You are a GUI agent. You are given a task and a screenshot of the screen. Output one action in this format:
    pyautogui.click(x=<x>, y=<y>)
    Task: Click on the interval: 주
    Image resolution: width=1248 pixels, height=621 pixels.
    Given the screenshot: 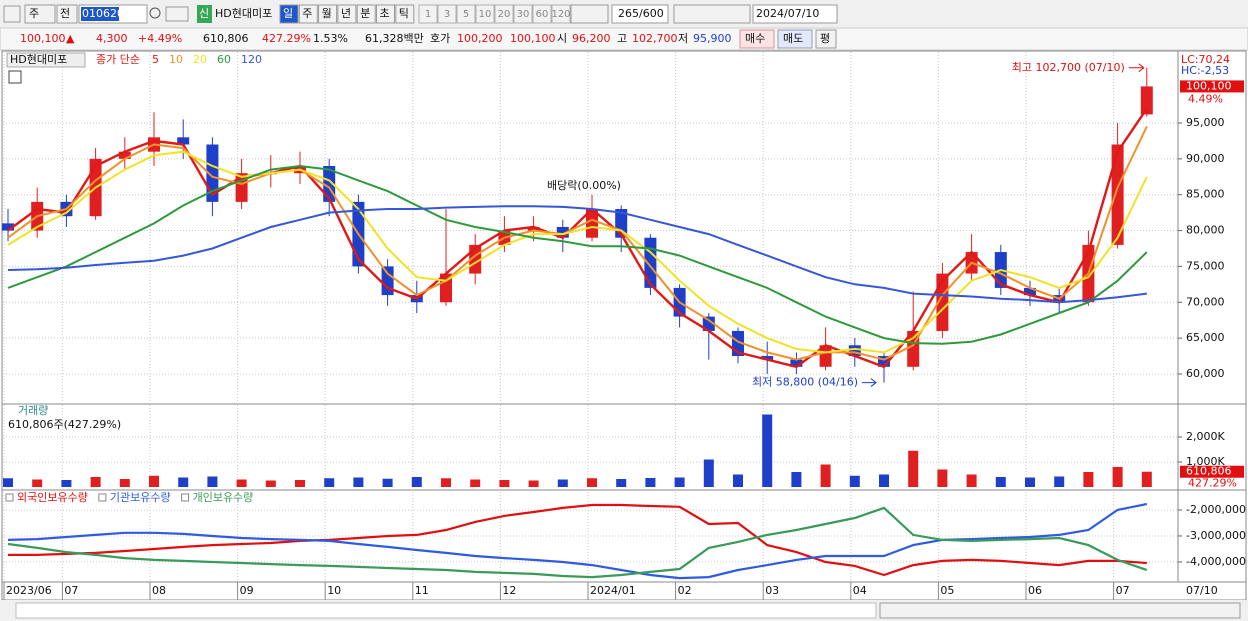 What is the action you would take?
    pyautogui.click(x=307, y=13)
    